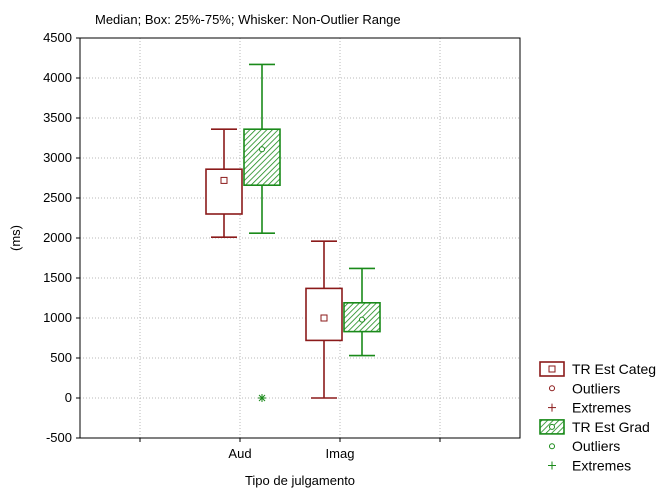 This screenshot has height=490, width=657. Describe the element at coordinates (15, 238) in the screenshot. I see `y-axis-label: (ms)` at that location.